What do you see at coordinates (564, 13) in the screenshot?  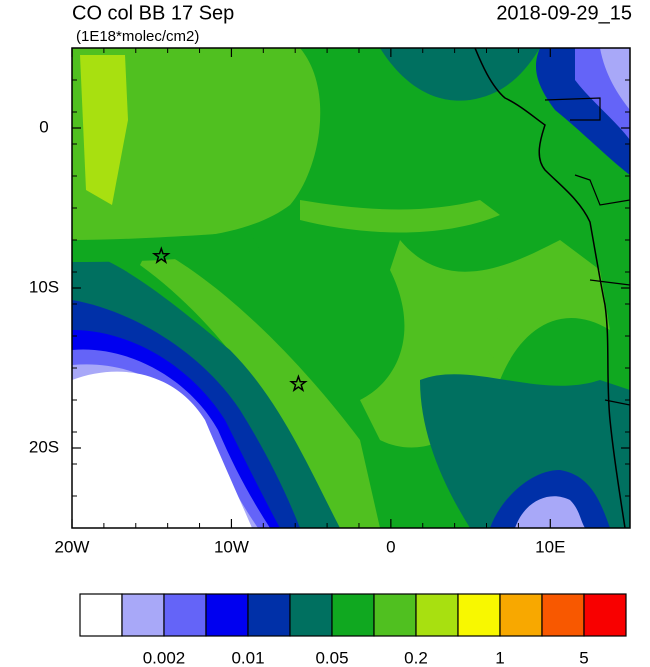 I see `date: 2018-09-29_15` at bounding box center [564, 13].